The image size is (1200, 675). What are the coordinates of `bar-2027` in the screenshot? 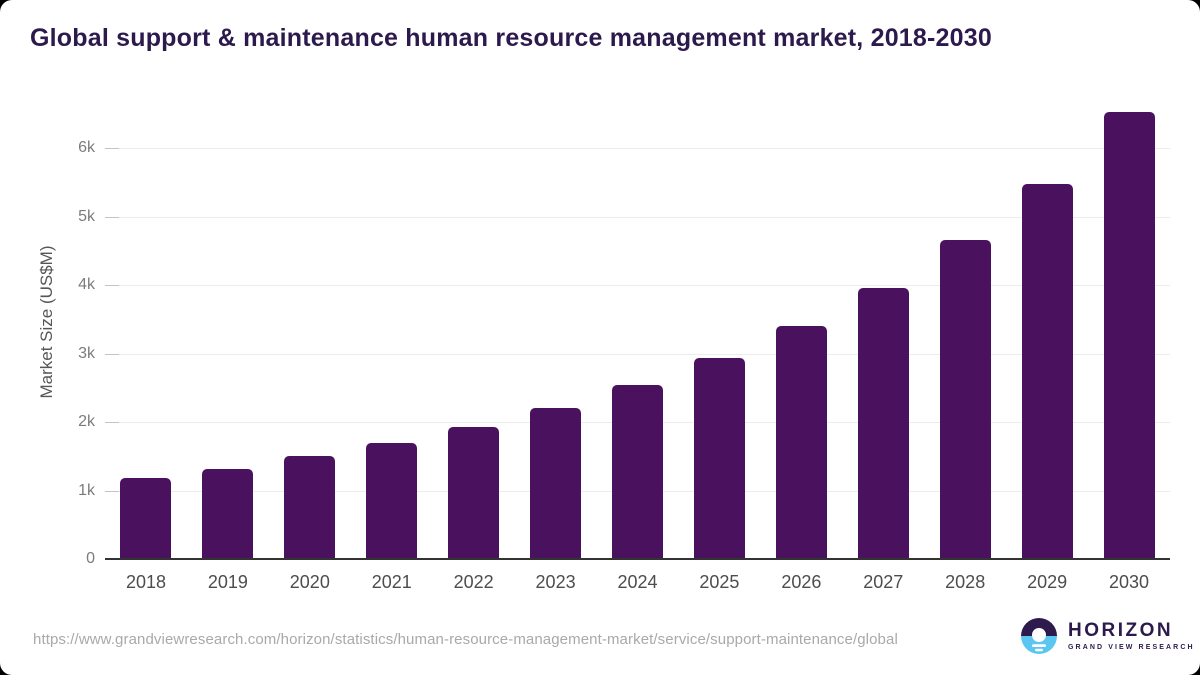 It's located at (883, 423).